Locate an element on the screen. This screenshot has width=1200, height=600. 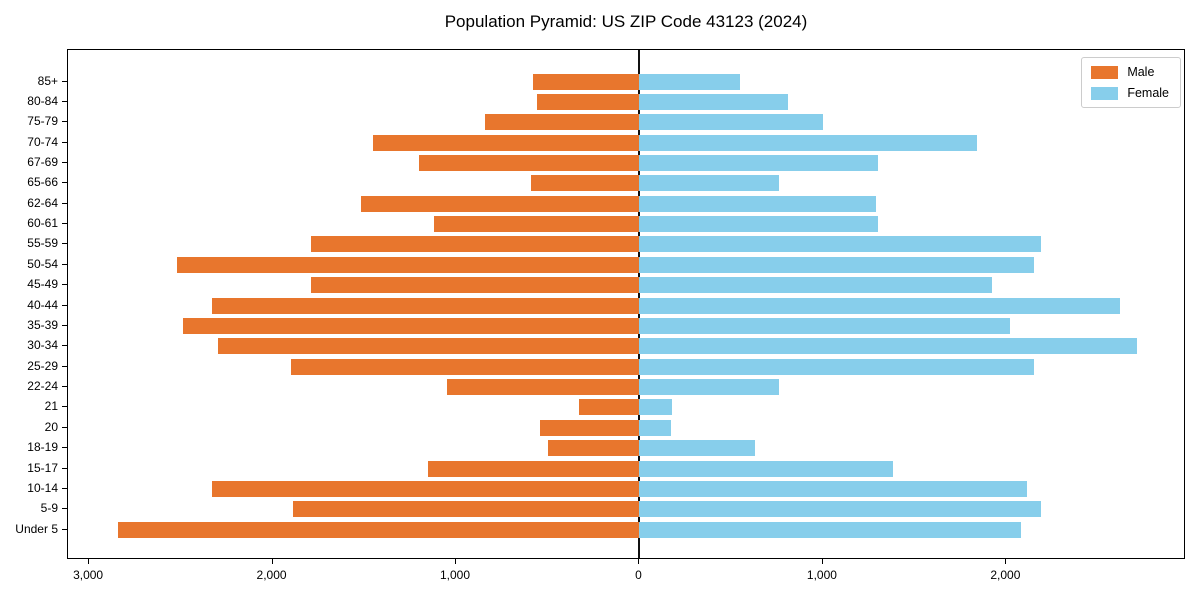
ytick-label: 20 is located at coordinates (51, 426).